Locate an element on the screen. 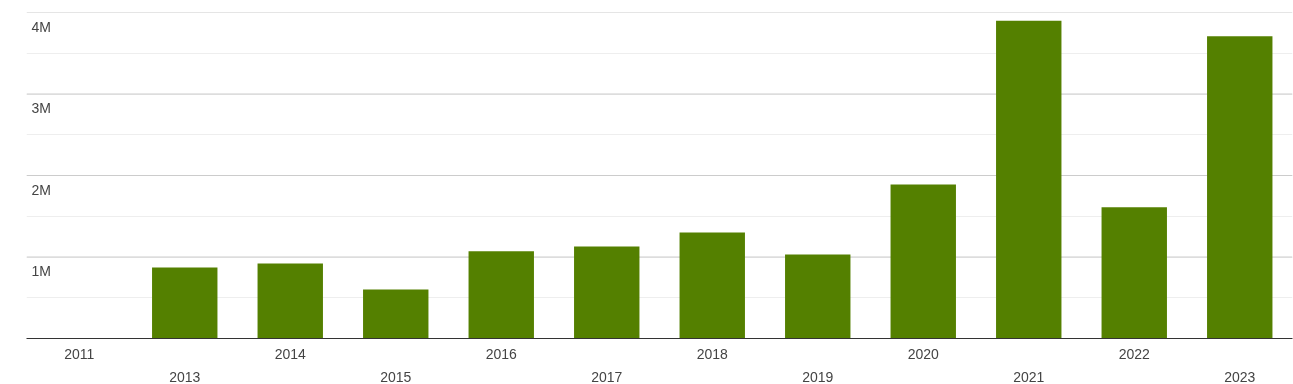 The image size is (1293, 384). x-tick-label: 2021 is located at coordinates (1029, 376).